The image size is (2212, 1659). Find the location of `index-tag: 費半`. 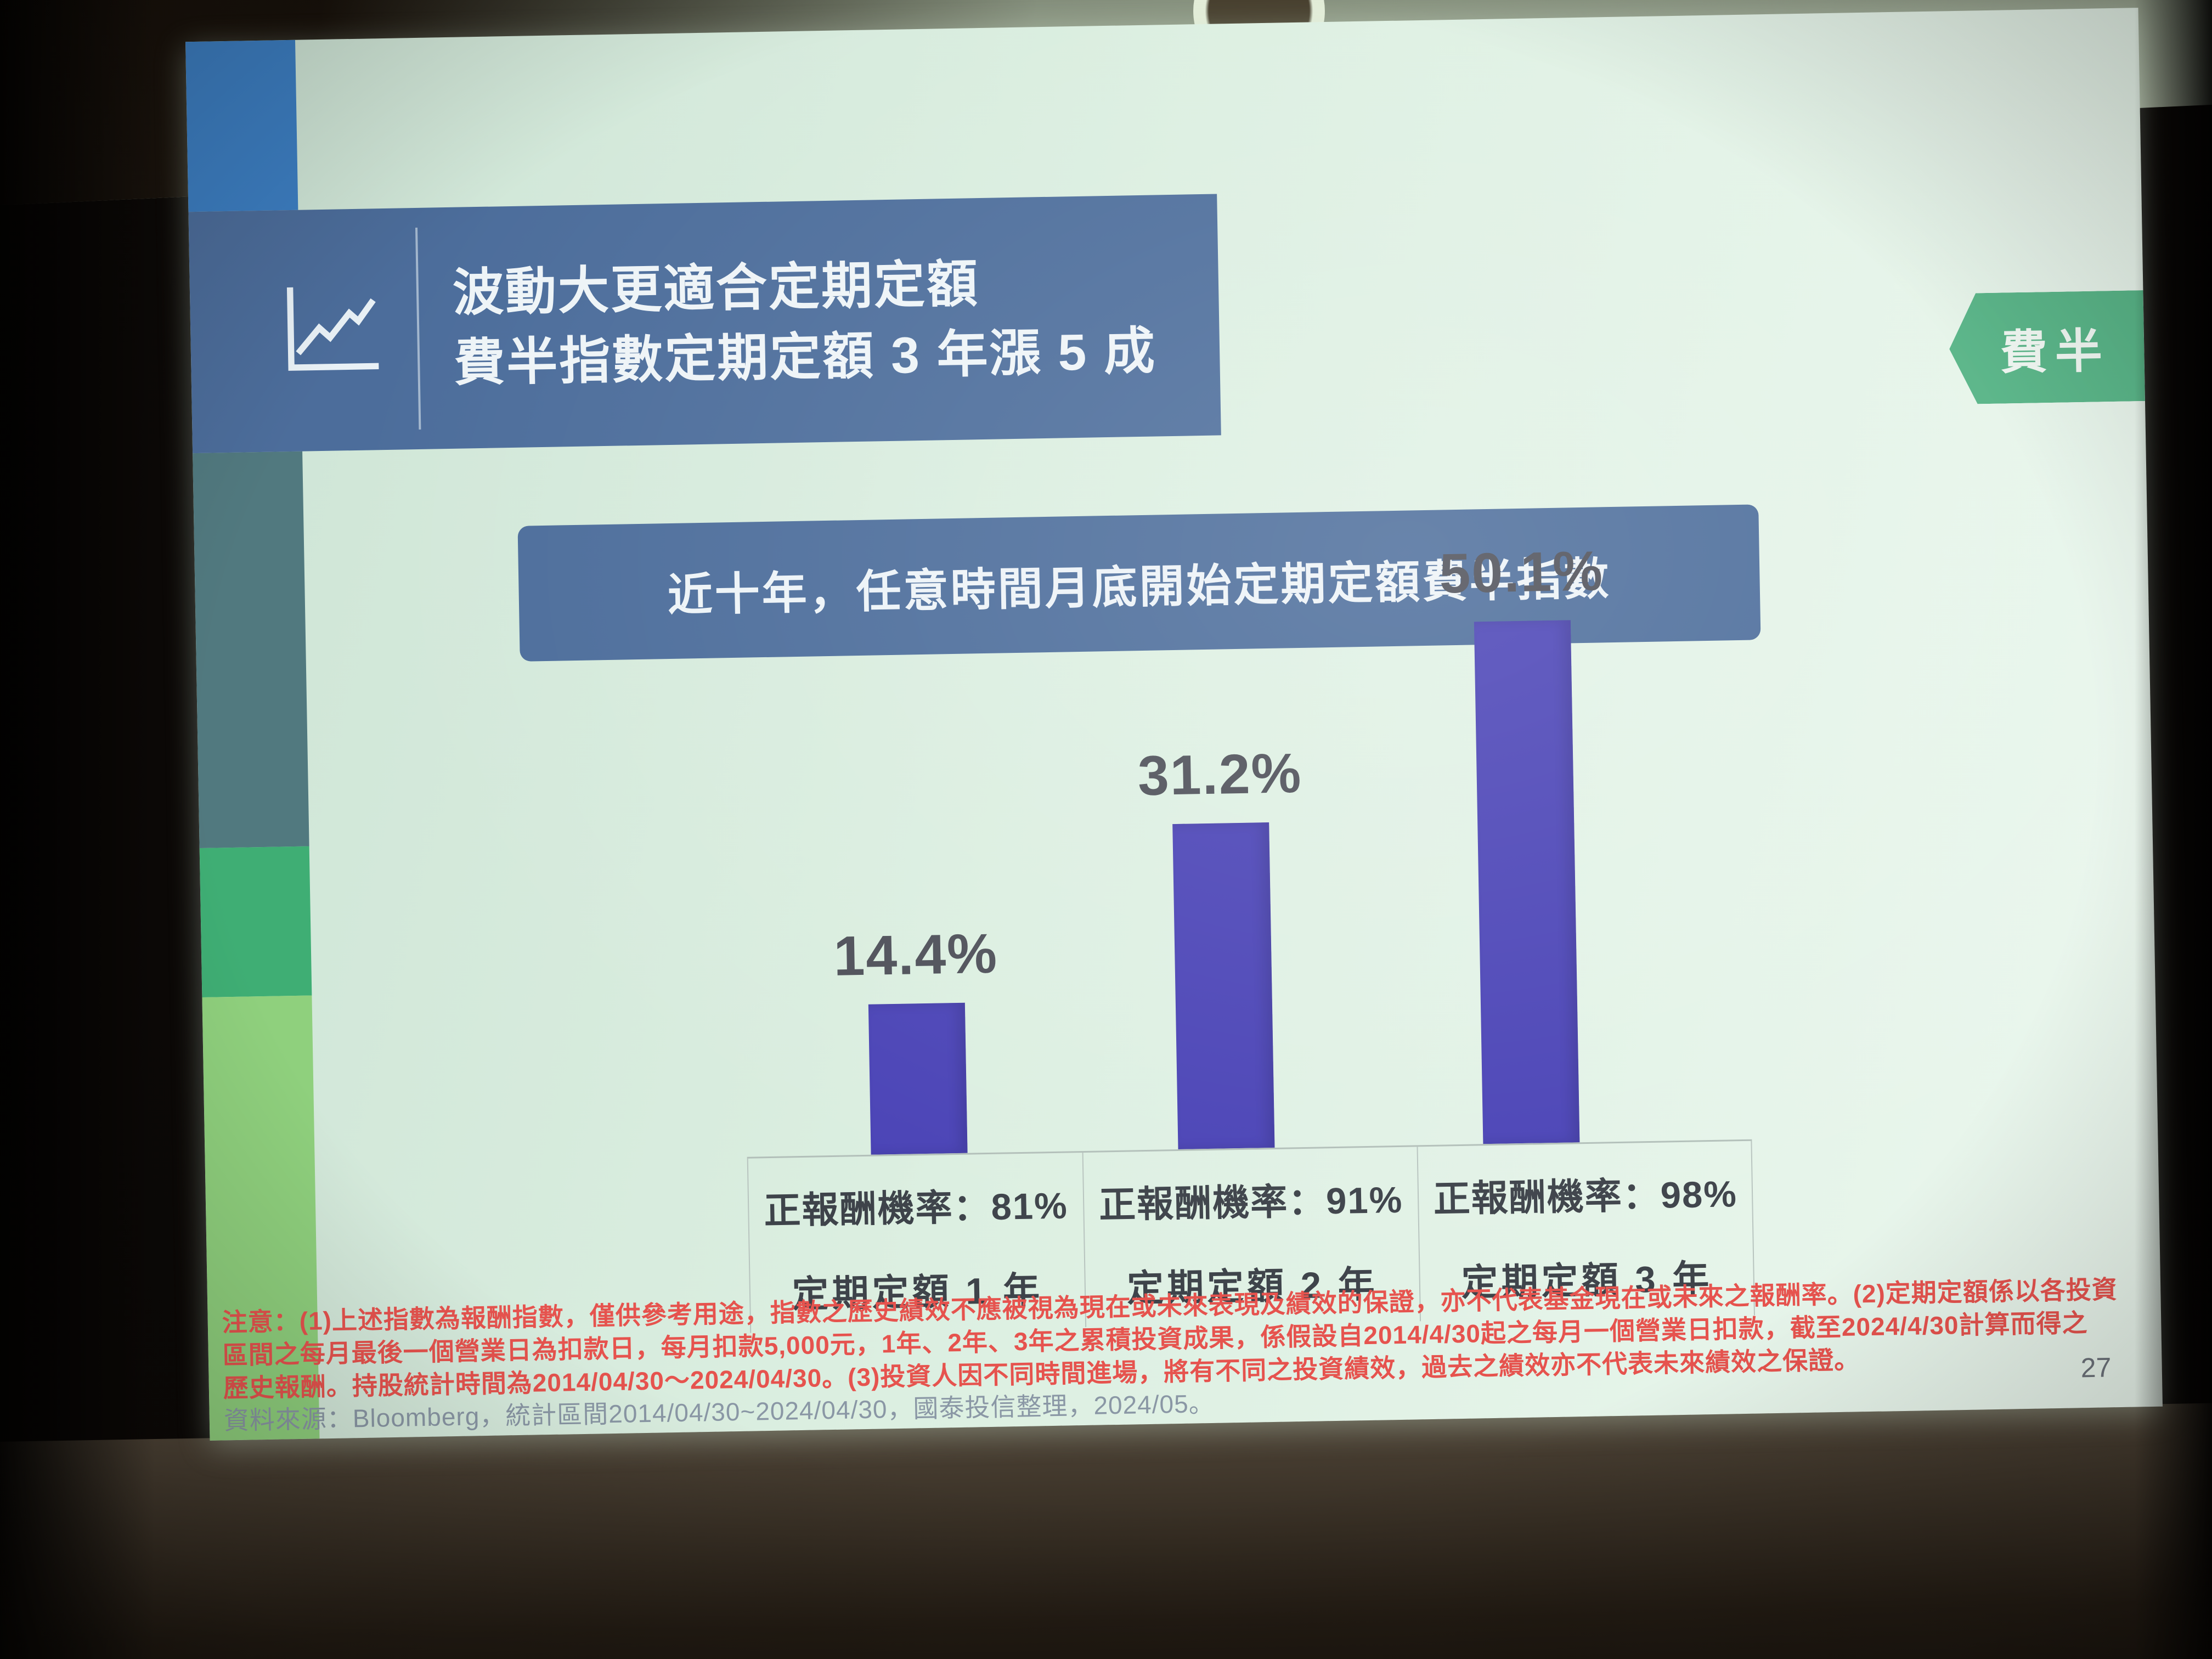

index-tag: 費半 is located at coordinates (2047, 347).